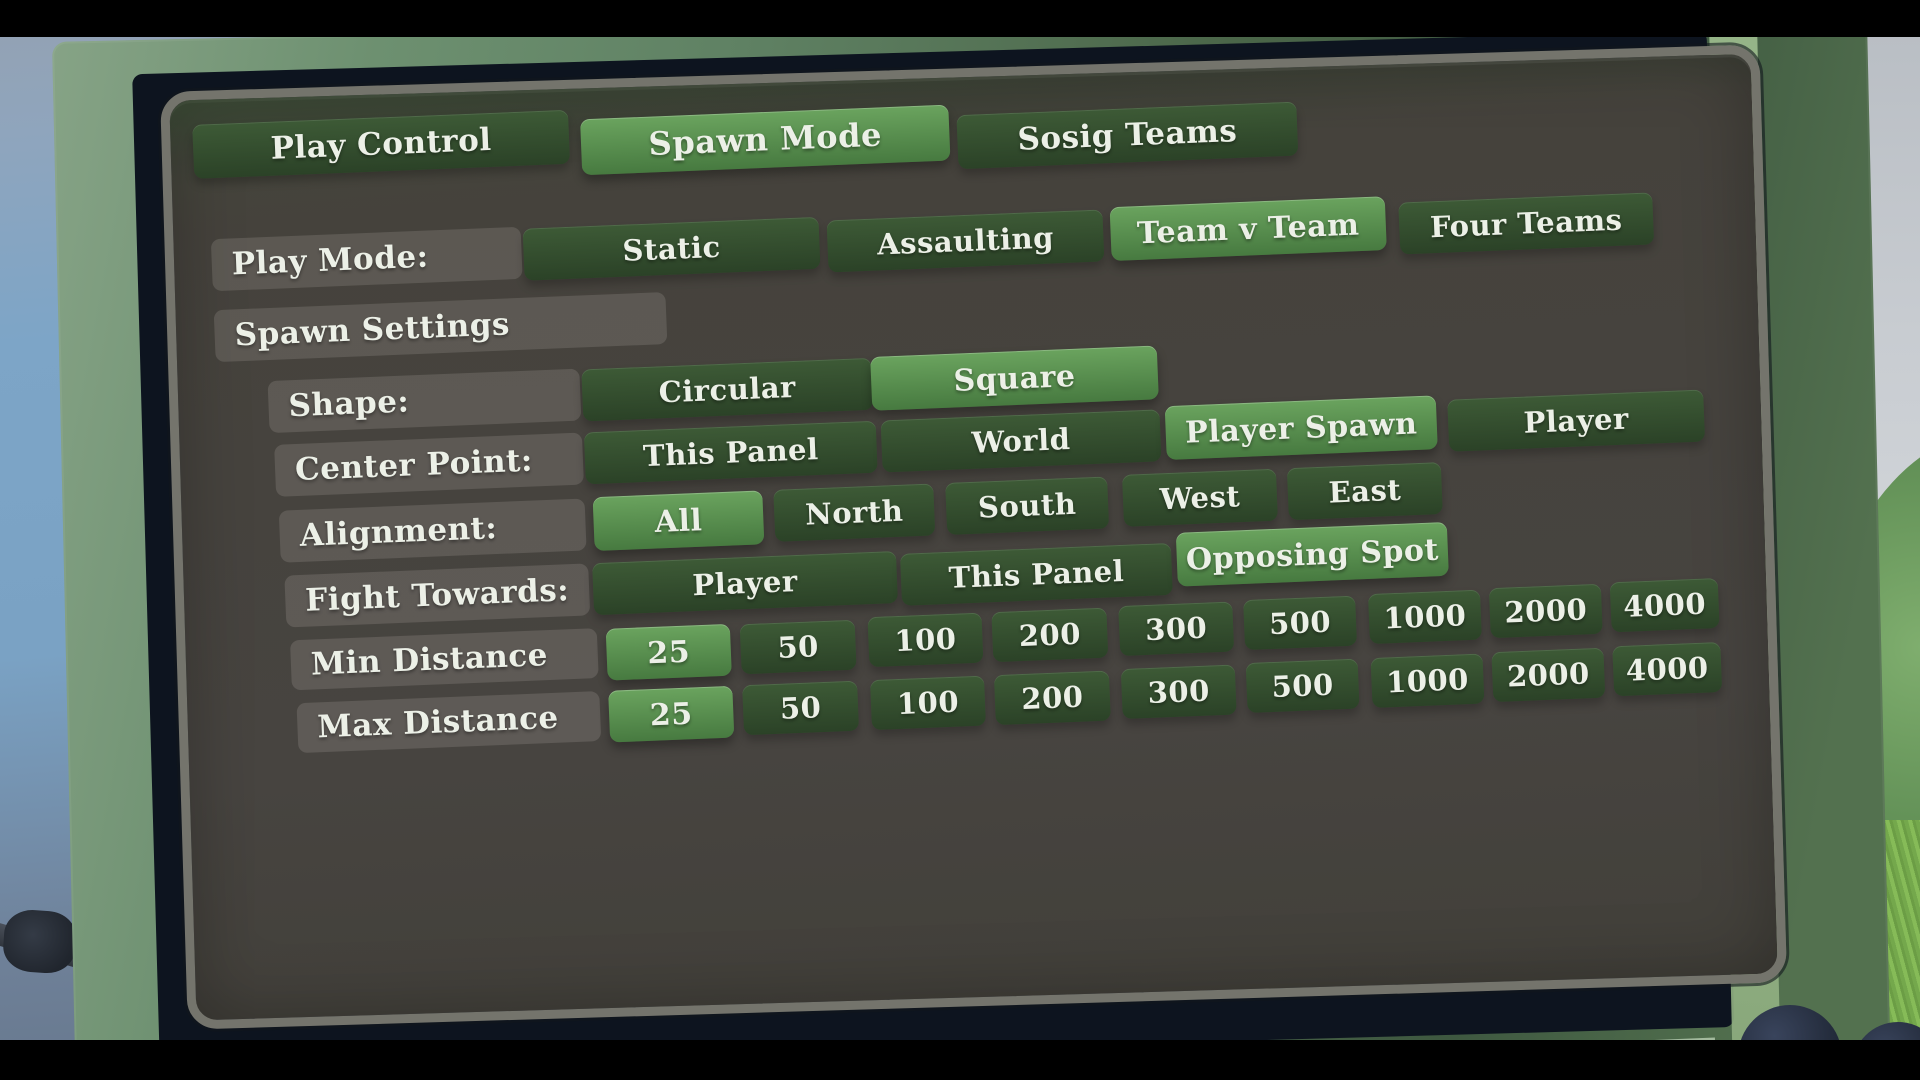  I want to click on option-max-distance-4000: 4000, so click(1667, 669).